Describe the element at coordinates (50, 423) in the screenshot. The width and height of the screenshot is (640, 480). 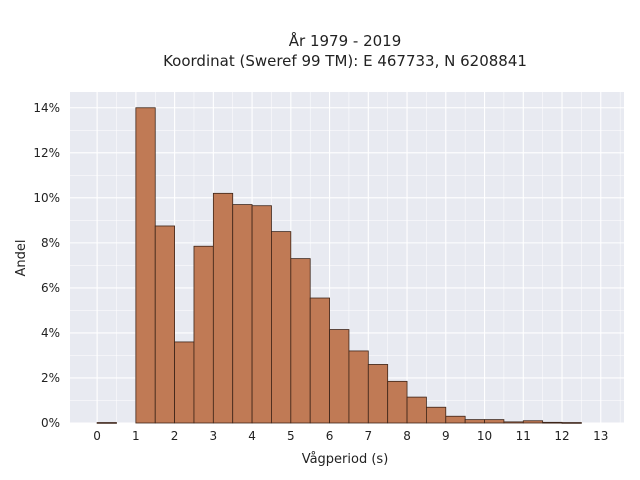
I see `y-tick-label: 0%` at that location.